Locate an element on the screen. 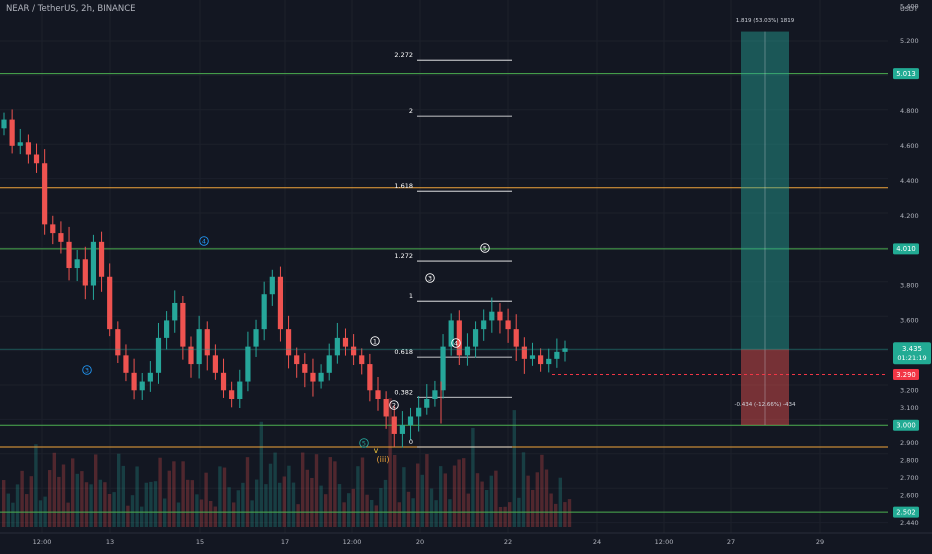  price-level-badge-text: 3.290 is located at coordinates (905, 375).